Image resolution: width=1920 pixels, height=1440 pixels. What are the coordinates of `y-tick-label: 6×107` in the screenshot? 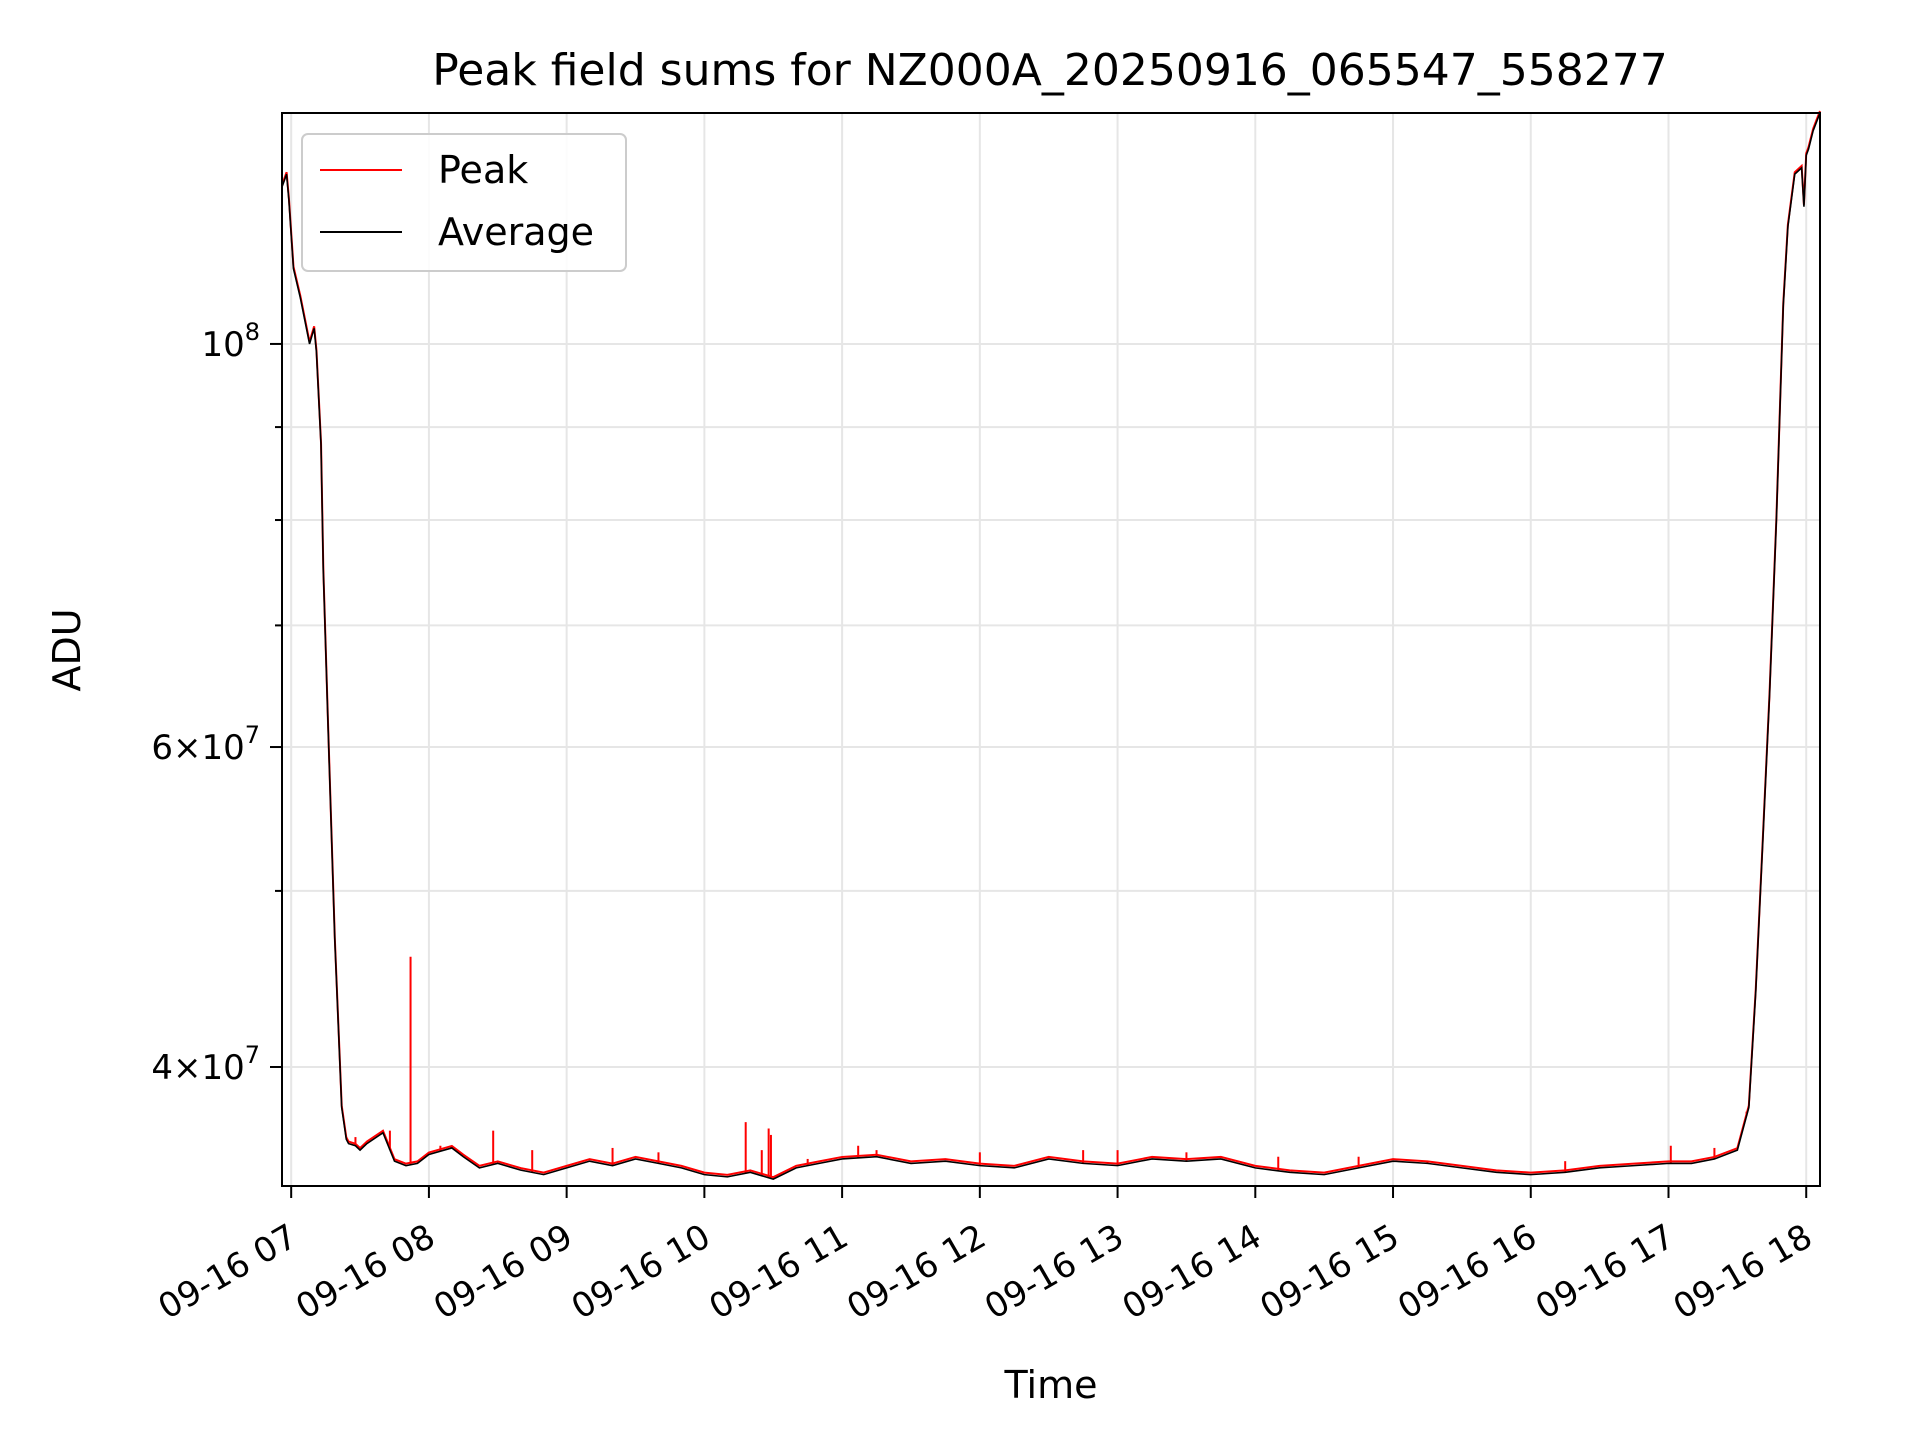 It's located at (205, 744).